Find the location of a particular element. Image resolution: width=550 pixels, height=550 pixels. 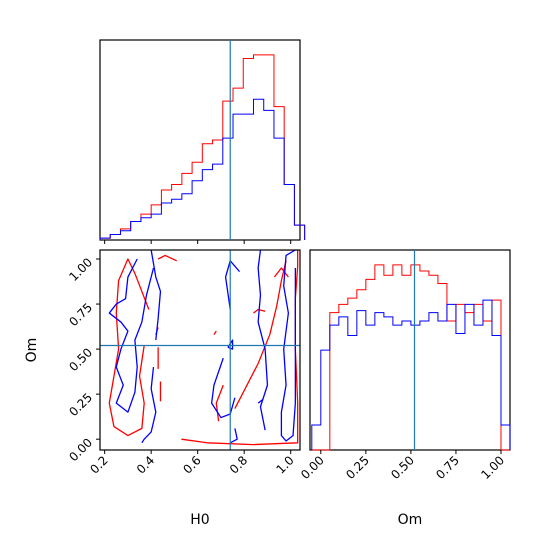

contour-x-tick-label: 0.4 is located at coordinates (145, 464).